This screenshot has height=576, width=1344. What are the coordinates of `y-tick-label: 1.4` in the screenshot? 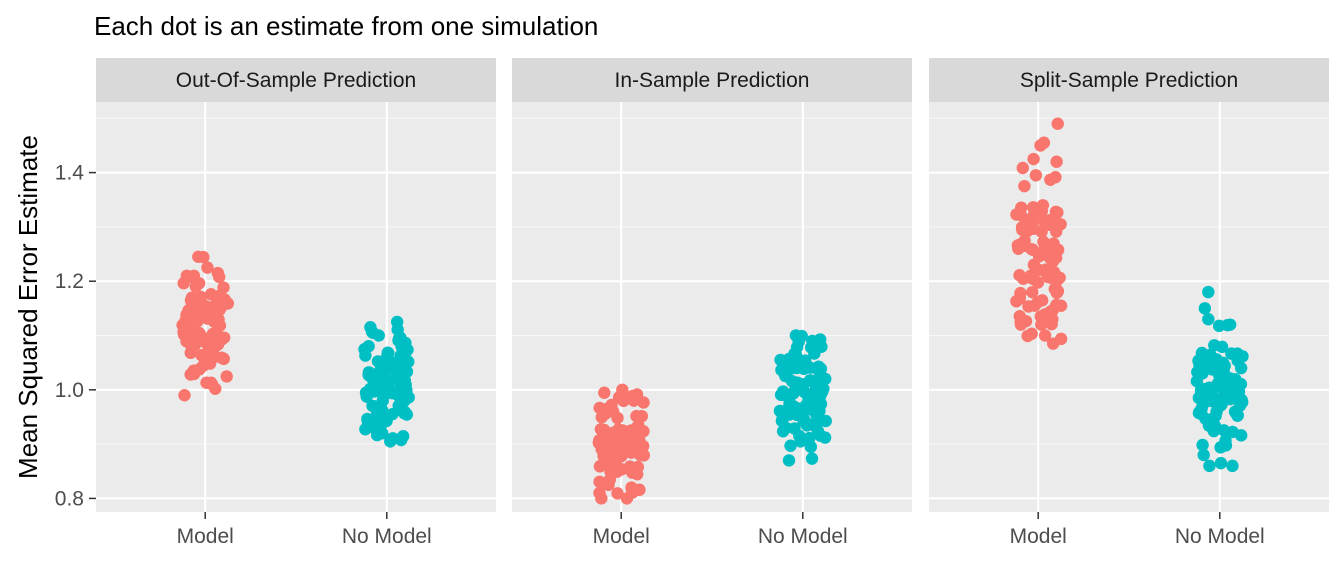 It's located at (70, 173).